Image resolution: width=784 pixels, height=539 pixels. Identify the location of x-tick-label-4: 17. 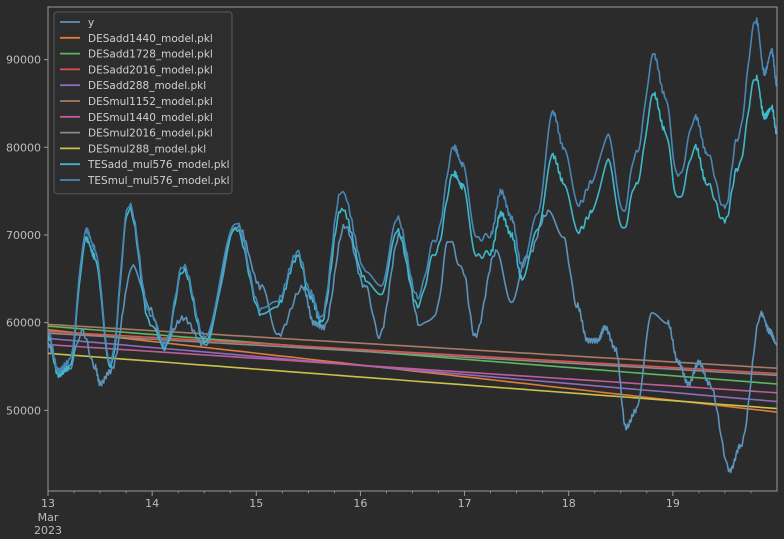
(465, 503).